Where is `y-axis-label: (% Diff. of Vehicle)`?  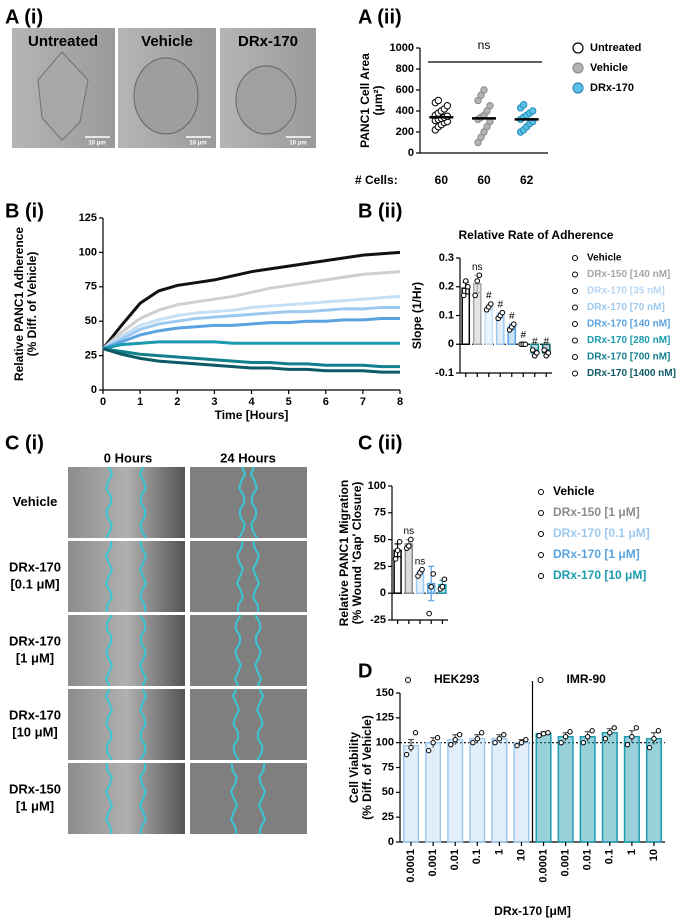 y-axis-label: (% Diff. of Vehicle) is located at coordinates (32, 304).